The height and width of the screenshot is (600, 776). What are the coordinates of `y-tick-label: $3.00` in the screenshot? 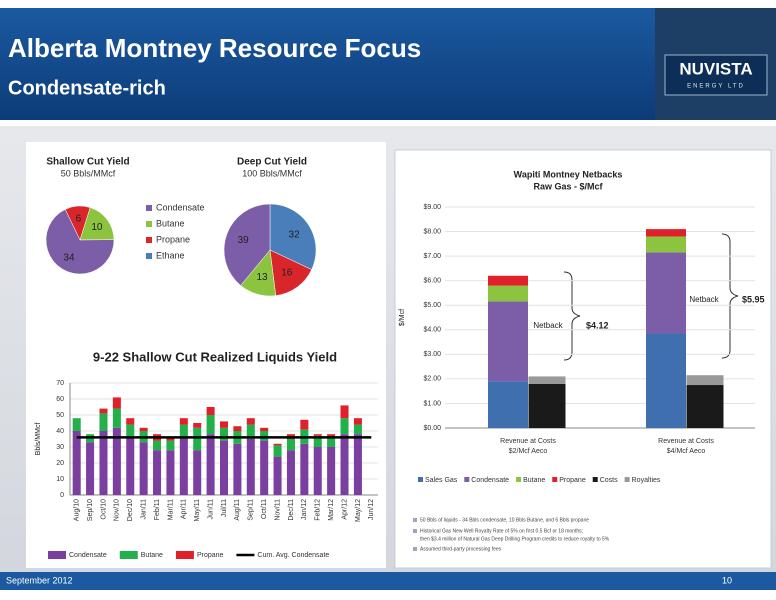 It's located at (432, 354).